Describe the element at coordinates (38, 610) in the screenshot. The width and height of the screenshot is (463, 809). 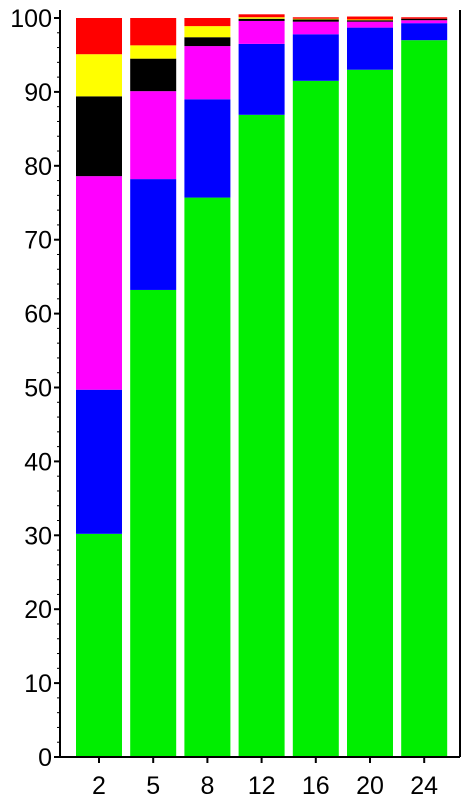
I see `y-tick-label: 20` at that location.